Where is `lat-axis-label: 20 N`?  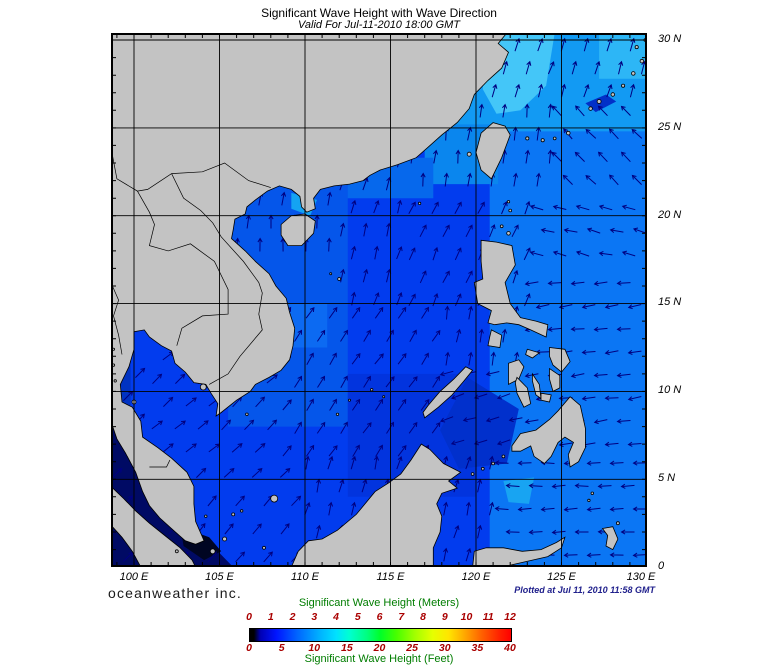
lat-axis-label: 20 N is located at coordinates (670, 215).